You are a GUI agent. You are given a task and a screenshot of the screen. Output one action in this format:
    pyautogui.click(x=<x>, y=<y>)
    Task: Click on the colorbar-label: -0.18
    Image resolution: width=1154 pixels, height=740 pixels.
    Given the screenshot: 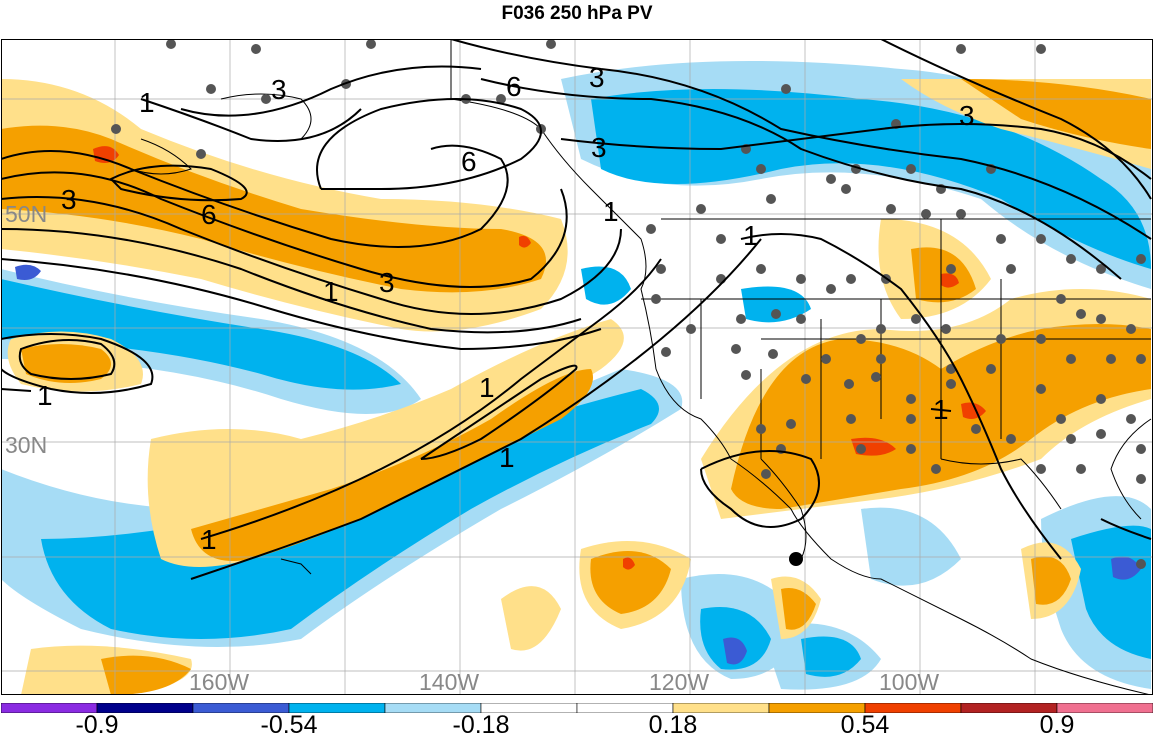 What is the action you would take?
    pyautogui.click(x=481, y=725)
    